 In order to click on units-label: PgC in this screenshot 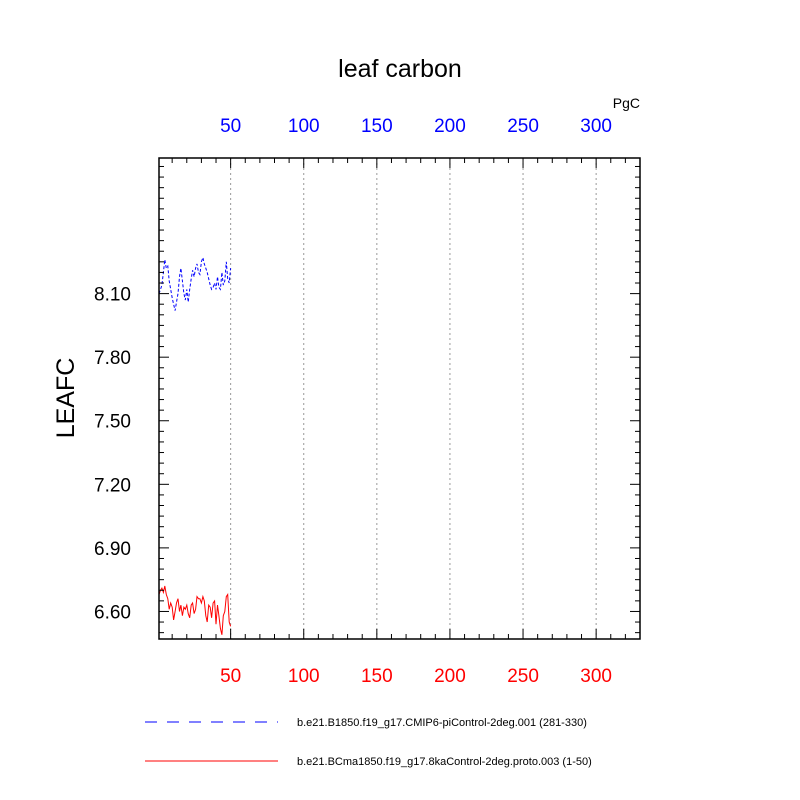, I will do `click(626, 103)`.